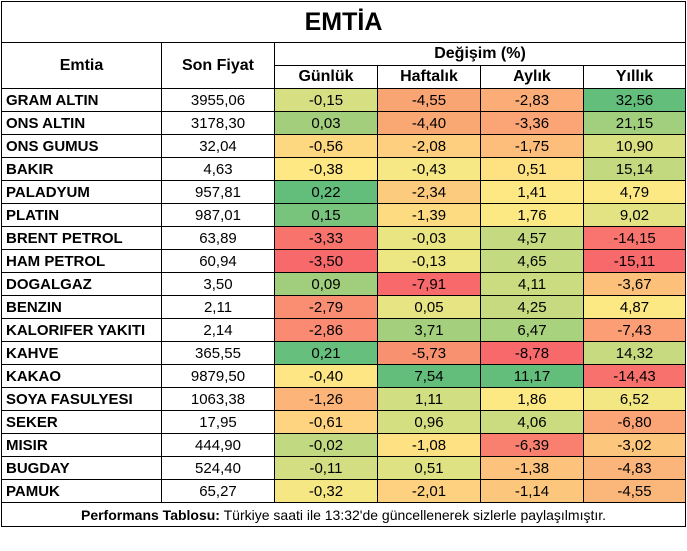 The height and width of the screenshot is (551, 687). What do you see at coordinates (532, 399) in the screenshot?
I see `monthly-change-cell: 1,86` at bounding box center [532, 399].